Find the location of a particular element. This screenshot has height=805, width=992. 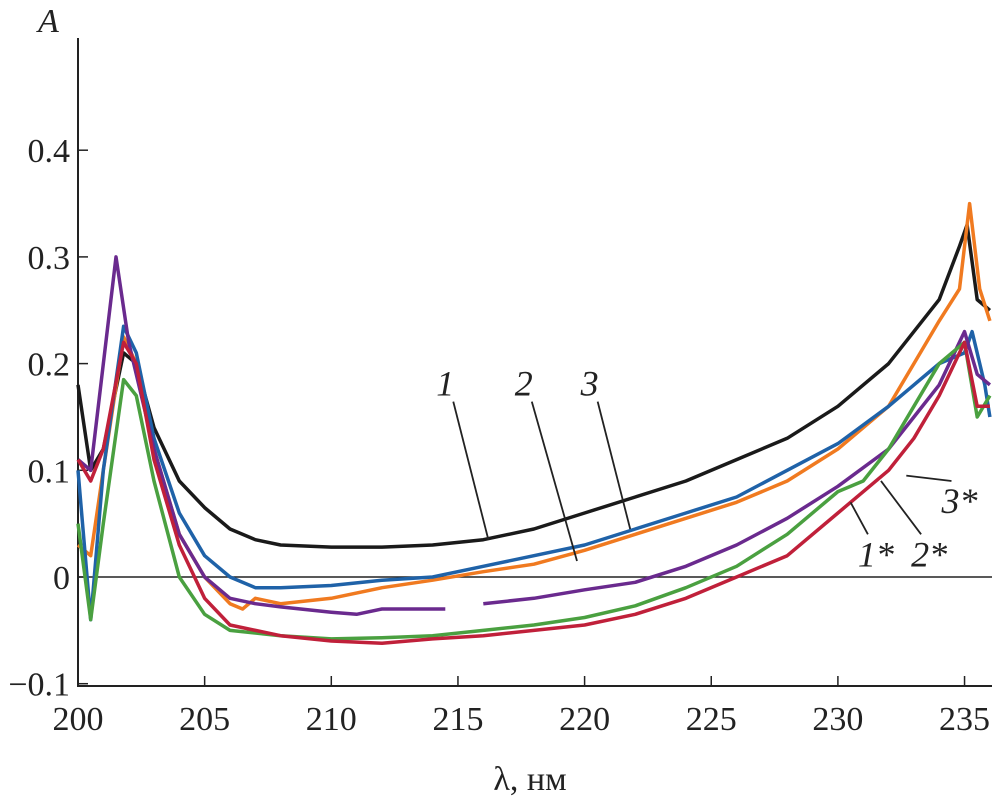

x-tick-label: 210 is located at coordinates (331, 719).